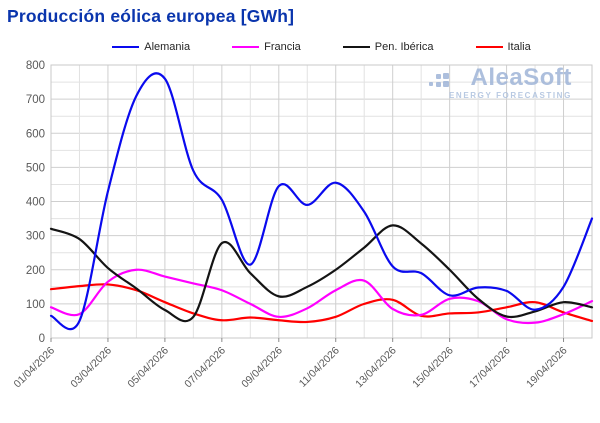 The image size is (600, 423). Describe the element at coordinates (35, 305) in the screenshot. I see `y-axis-tick-label: 100` at that location.